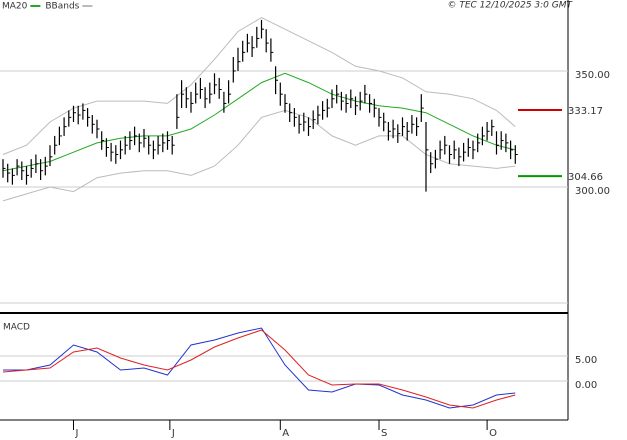 The width and height of the screenshot is (627, 440). Describe the element at coordinates (384, 433) in the screenshot. I see `x-tick-label: S` at that location.